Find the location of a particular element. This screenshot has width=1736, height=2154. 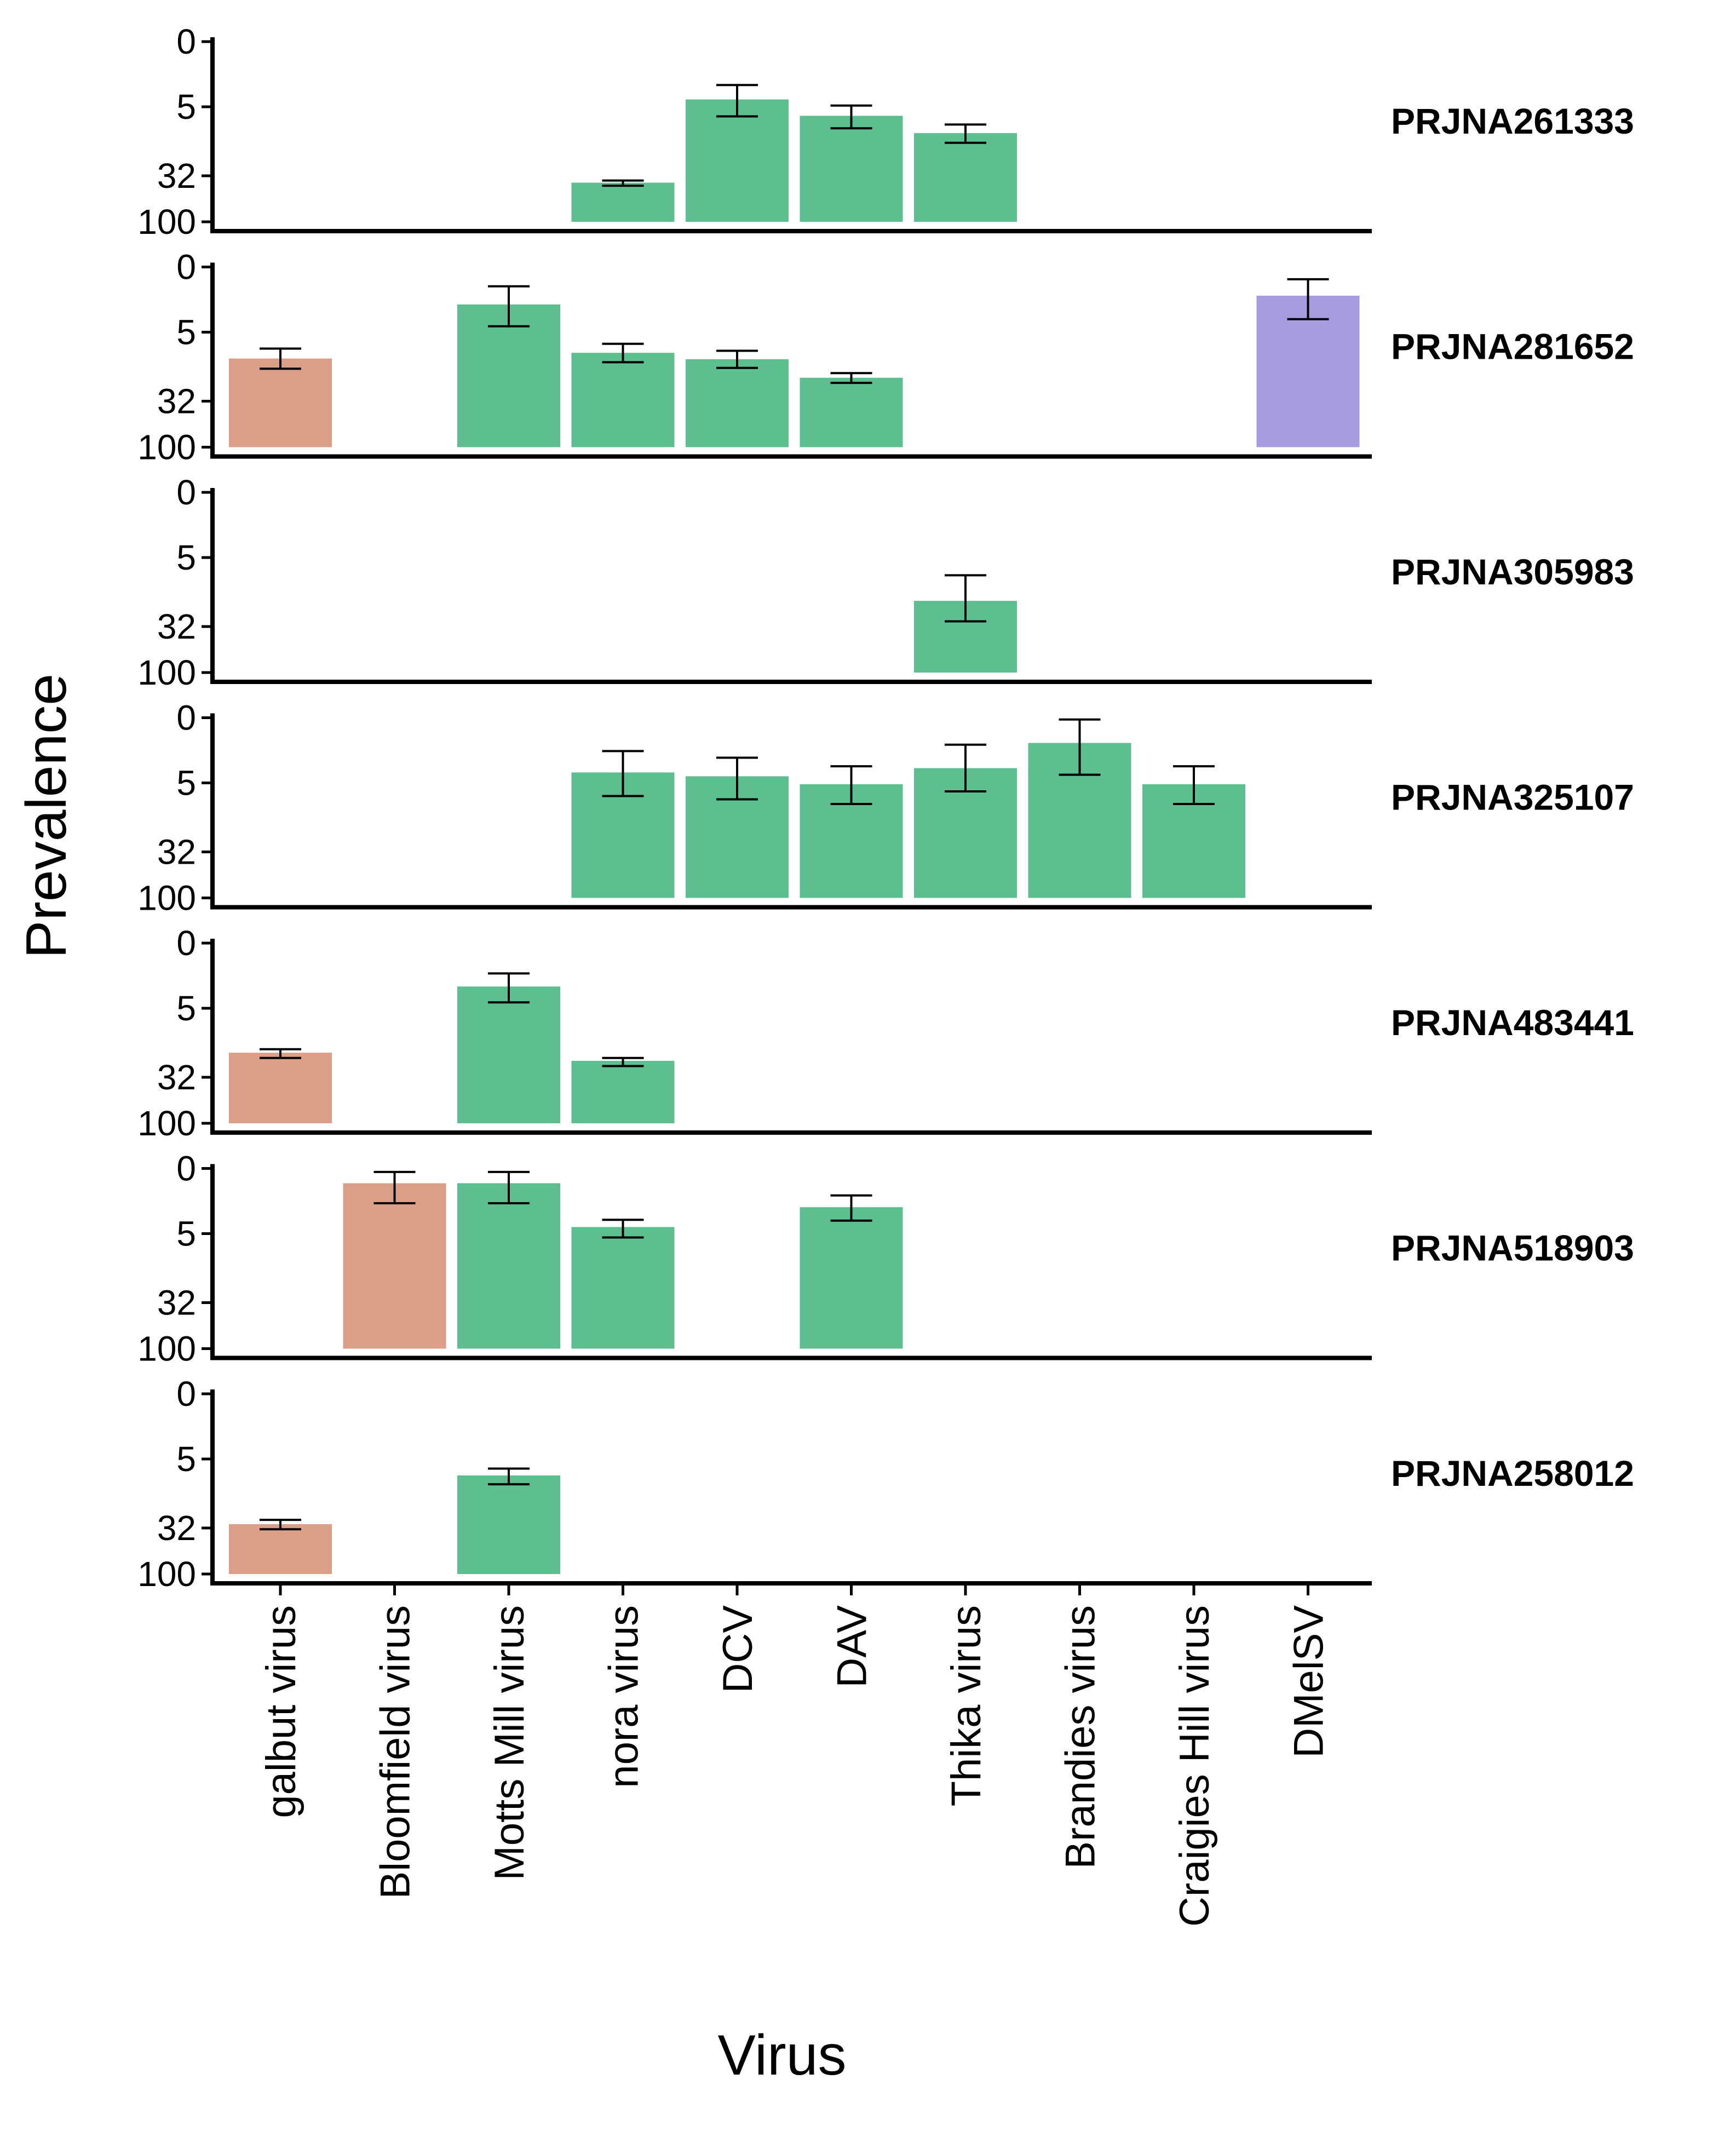

x-tick-label: nora virus is located at coordinates (624, 1696).